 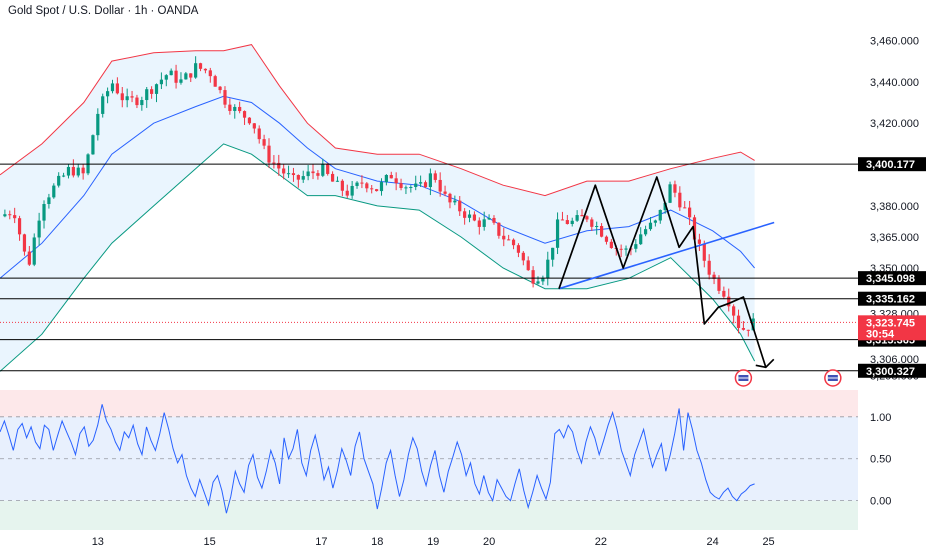 I want to click on y-tick-label: 3,306.000, so click(x=894, y=360).